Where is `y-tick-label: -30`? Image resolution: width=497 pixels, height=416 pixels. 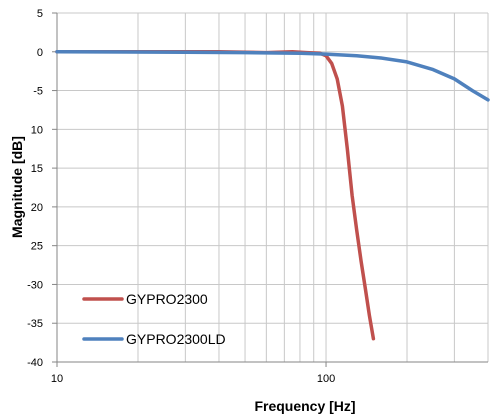
y-tick-label: -30 is located at coordinates (35, 285).